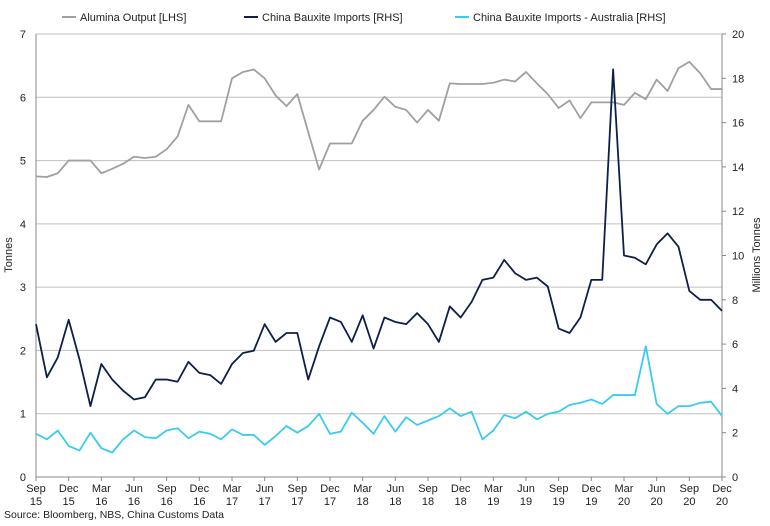 This screenshot has height=526, width=770. I want to click on y2-tick-label: 6, so click(735, 345).